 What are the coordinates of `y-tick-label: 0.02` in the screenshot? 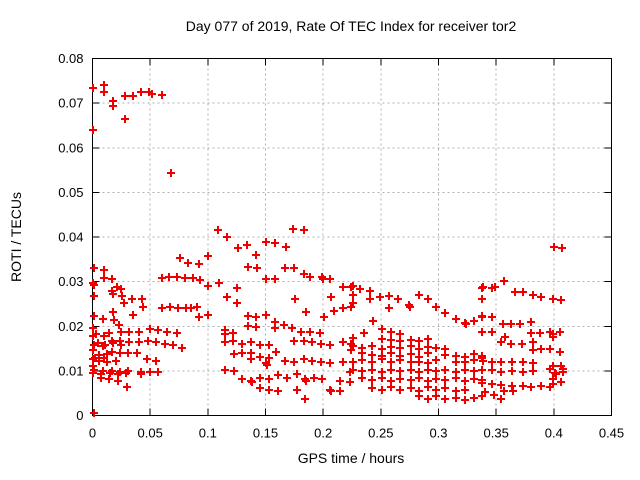 It's located at (70, 326).